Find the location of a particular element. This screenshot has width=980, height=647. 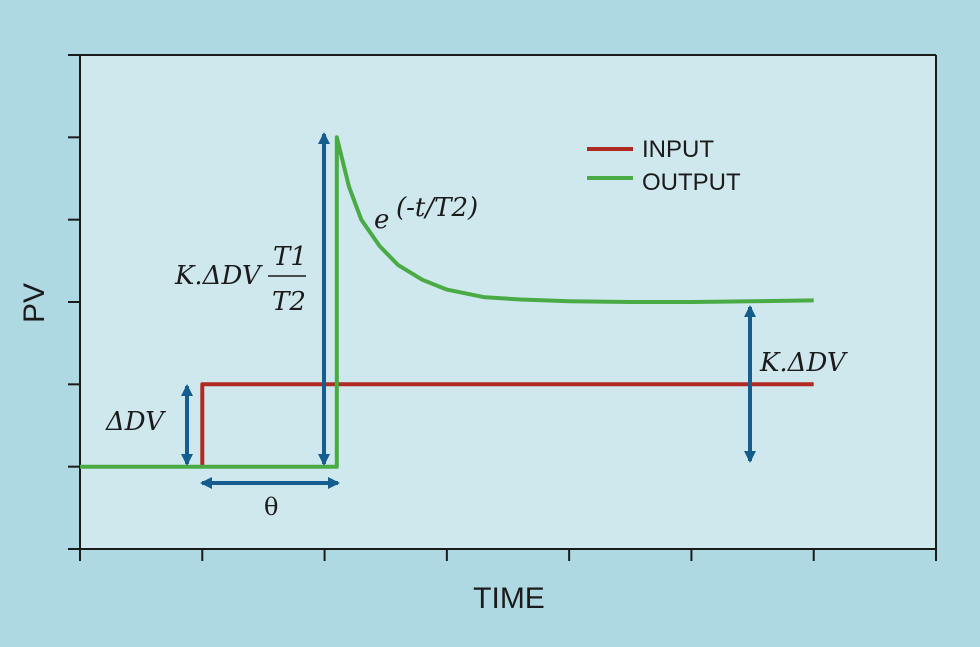

legend-label-input: INPUT is located at coordinates (678, 149).